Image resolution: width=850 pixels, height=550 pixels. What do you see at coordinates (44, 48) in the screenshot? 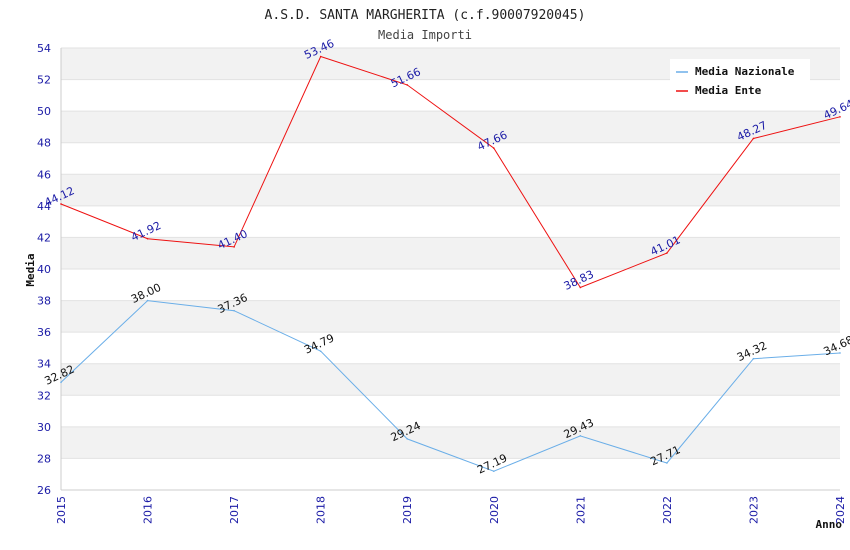
I see `y-tick-54: 54` at bounding box center [44, 48].